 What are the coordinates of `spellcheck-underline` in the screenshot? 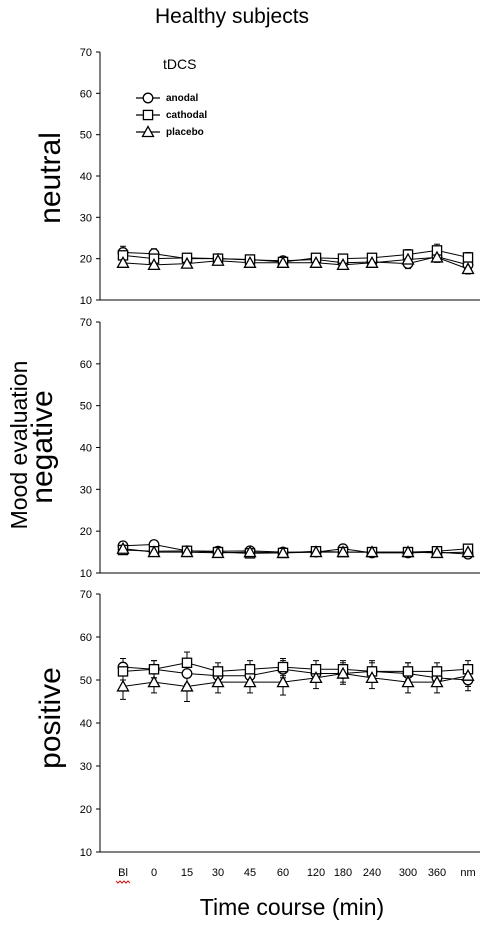 It's located at (123, 882).